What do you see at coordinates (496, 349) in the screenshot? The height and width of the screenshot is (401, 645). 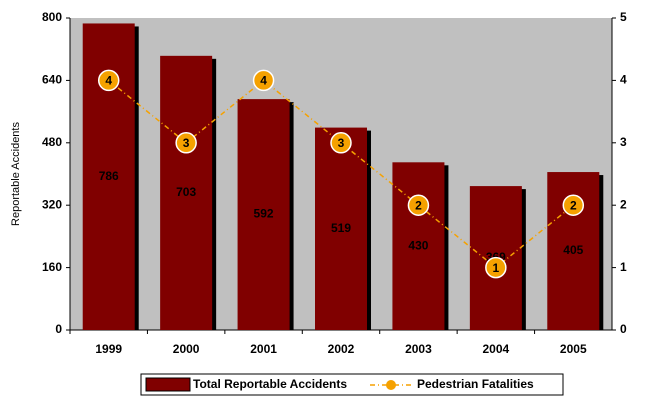 I see `x-tick-label: 2004` at bounding box center [496, 349].